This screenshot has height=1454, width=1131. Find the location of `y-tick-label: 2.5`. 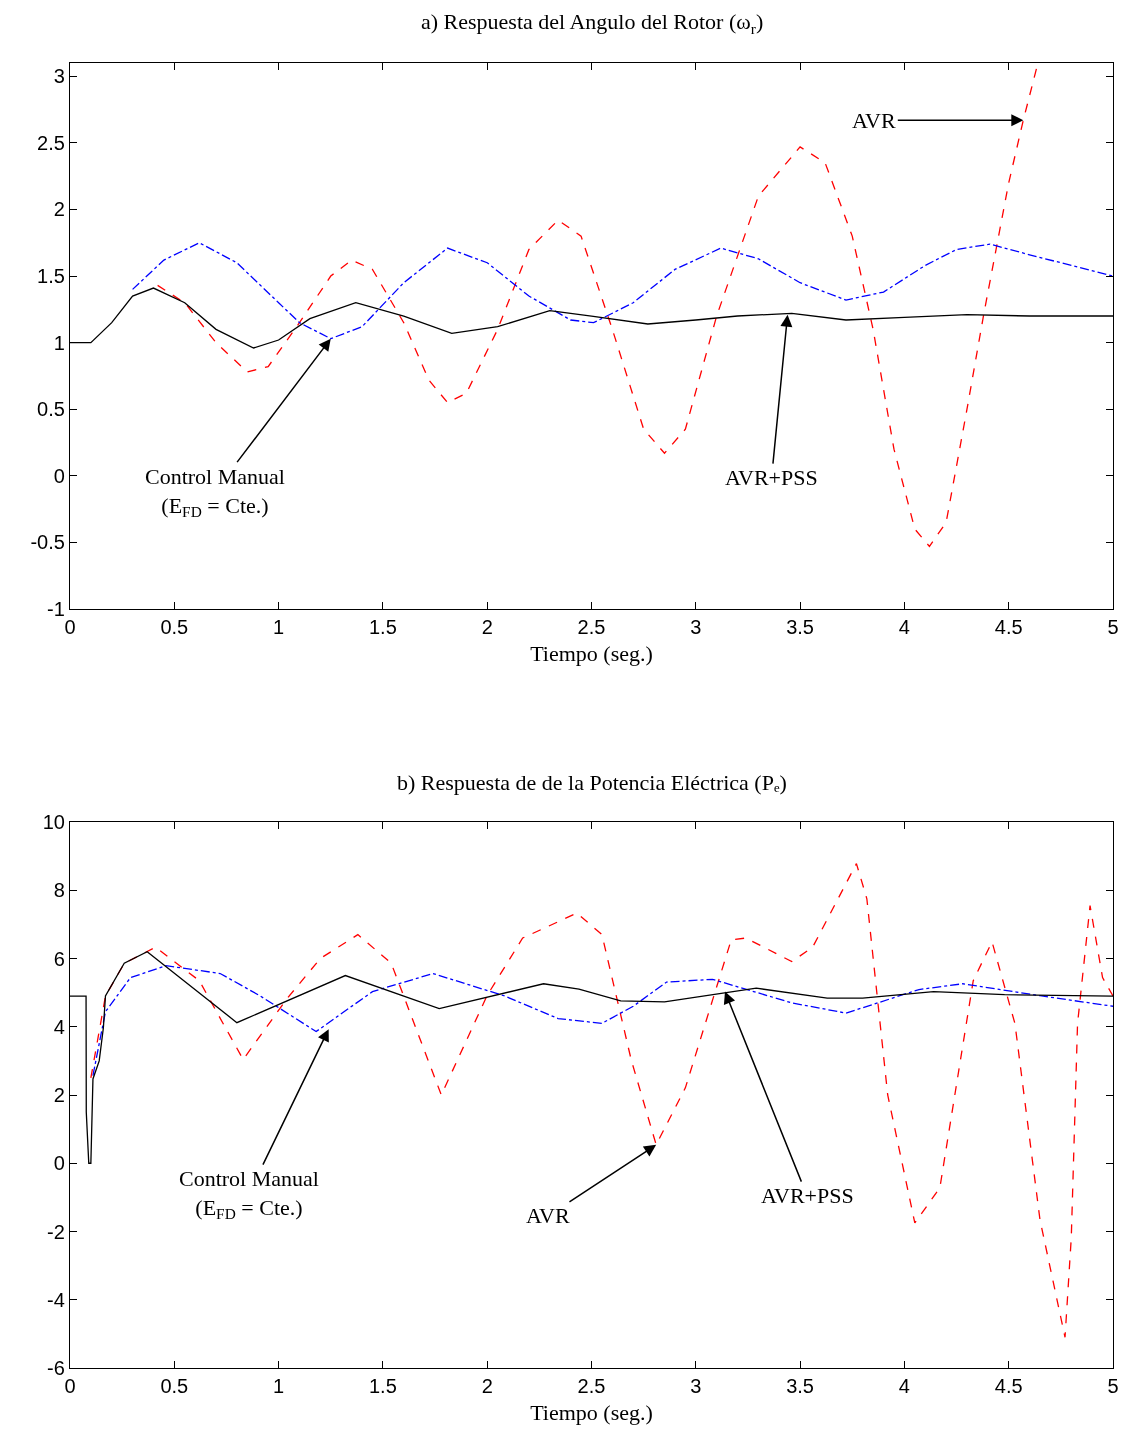

y-tick-label: 2.5 is located at coordinates (51, 142).